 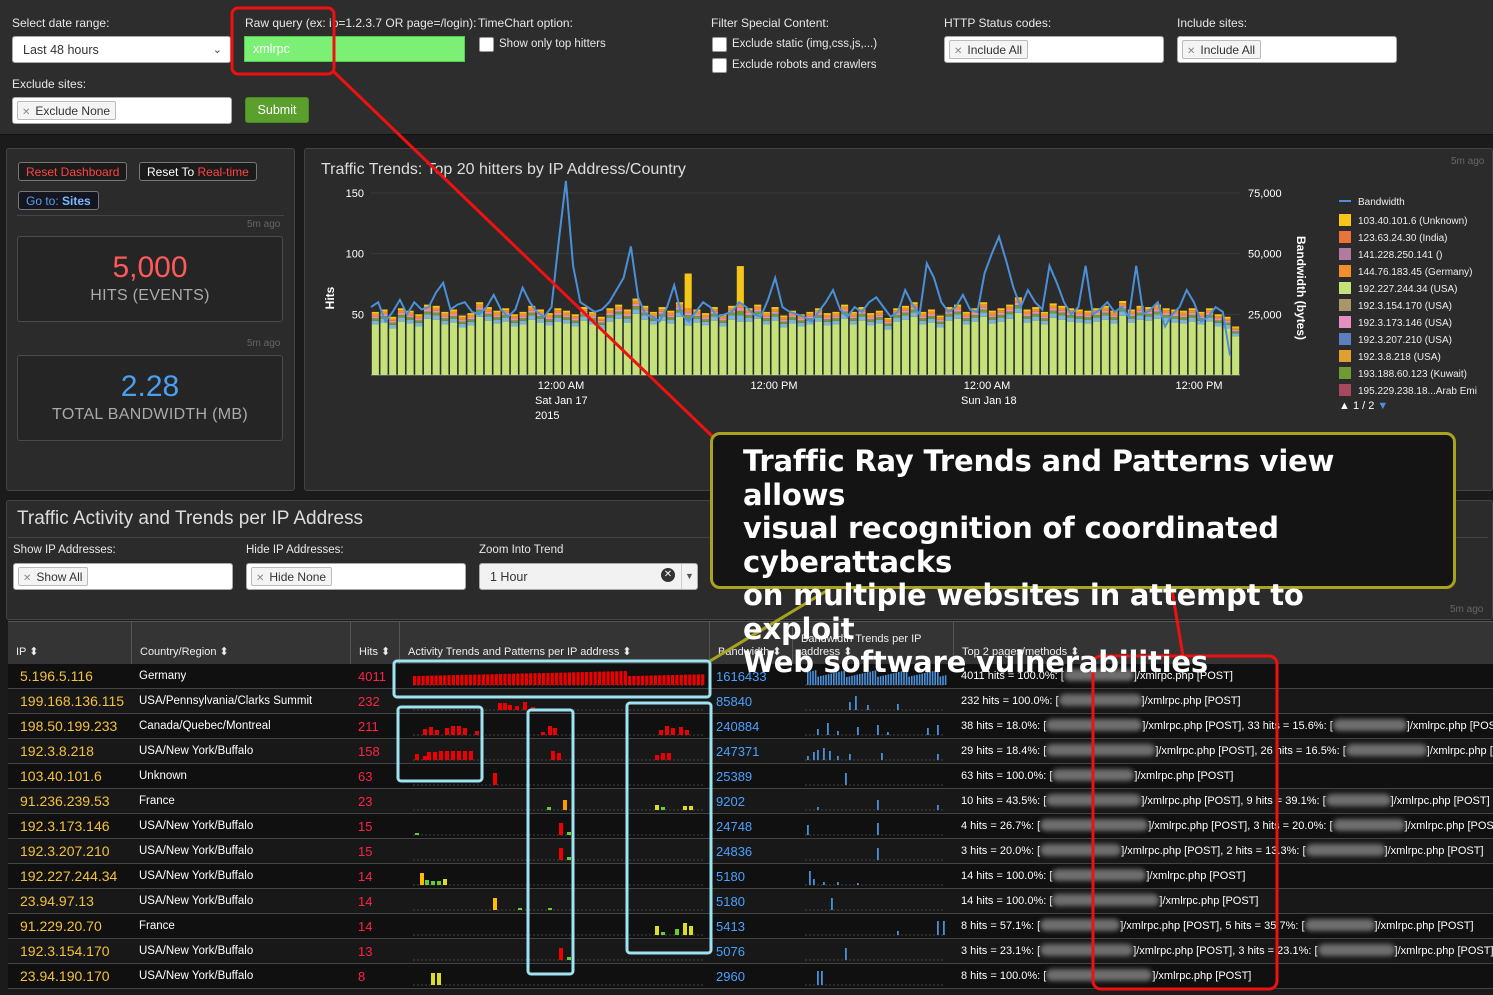 What do you see at coordinates (53, 576) in the screenshot?
I see `show-ip-token: ✕ Show All` at bounding box center [53, 576].